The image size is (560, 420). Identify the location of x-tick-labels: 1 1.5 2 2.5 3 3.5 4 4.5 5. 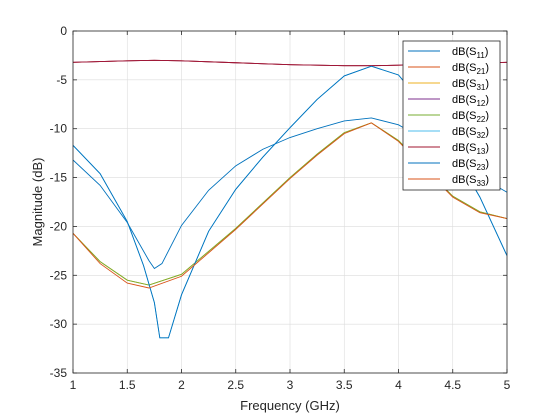
(290, 385).